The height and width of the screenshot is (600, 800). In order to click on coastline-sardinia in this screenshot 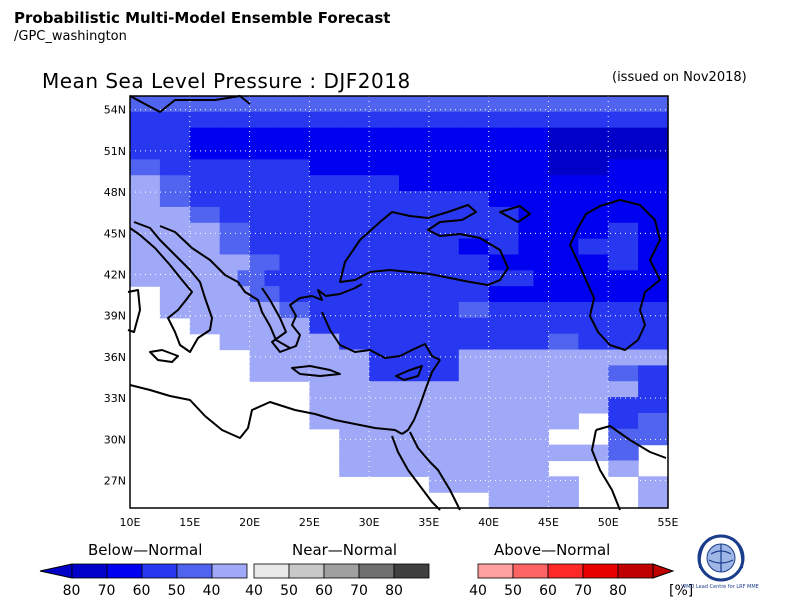, I will do `click(134, 311)`.